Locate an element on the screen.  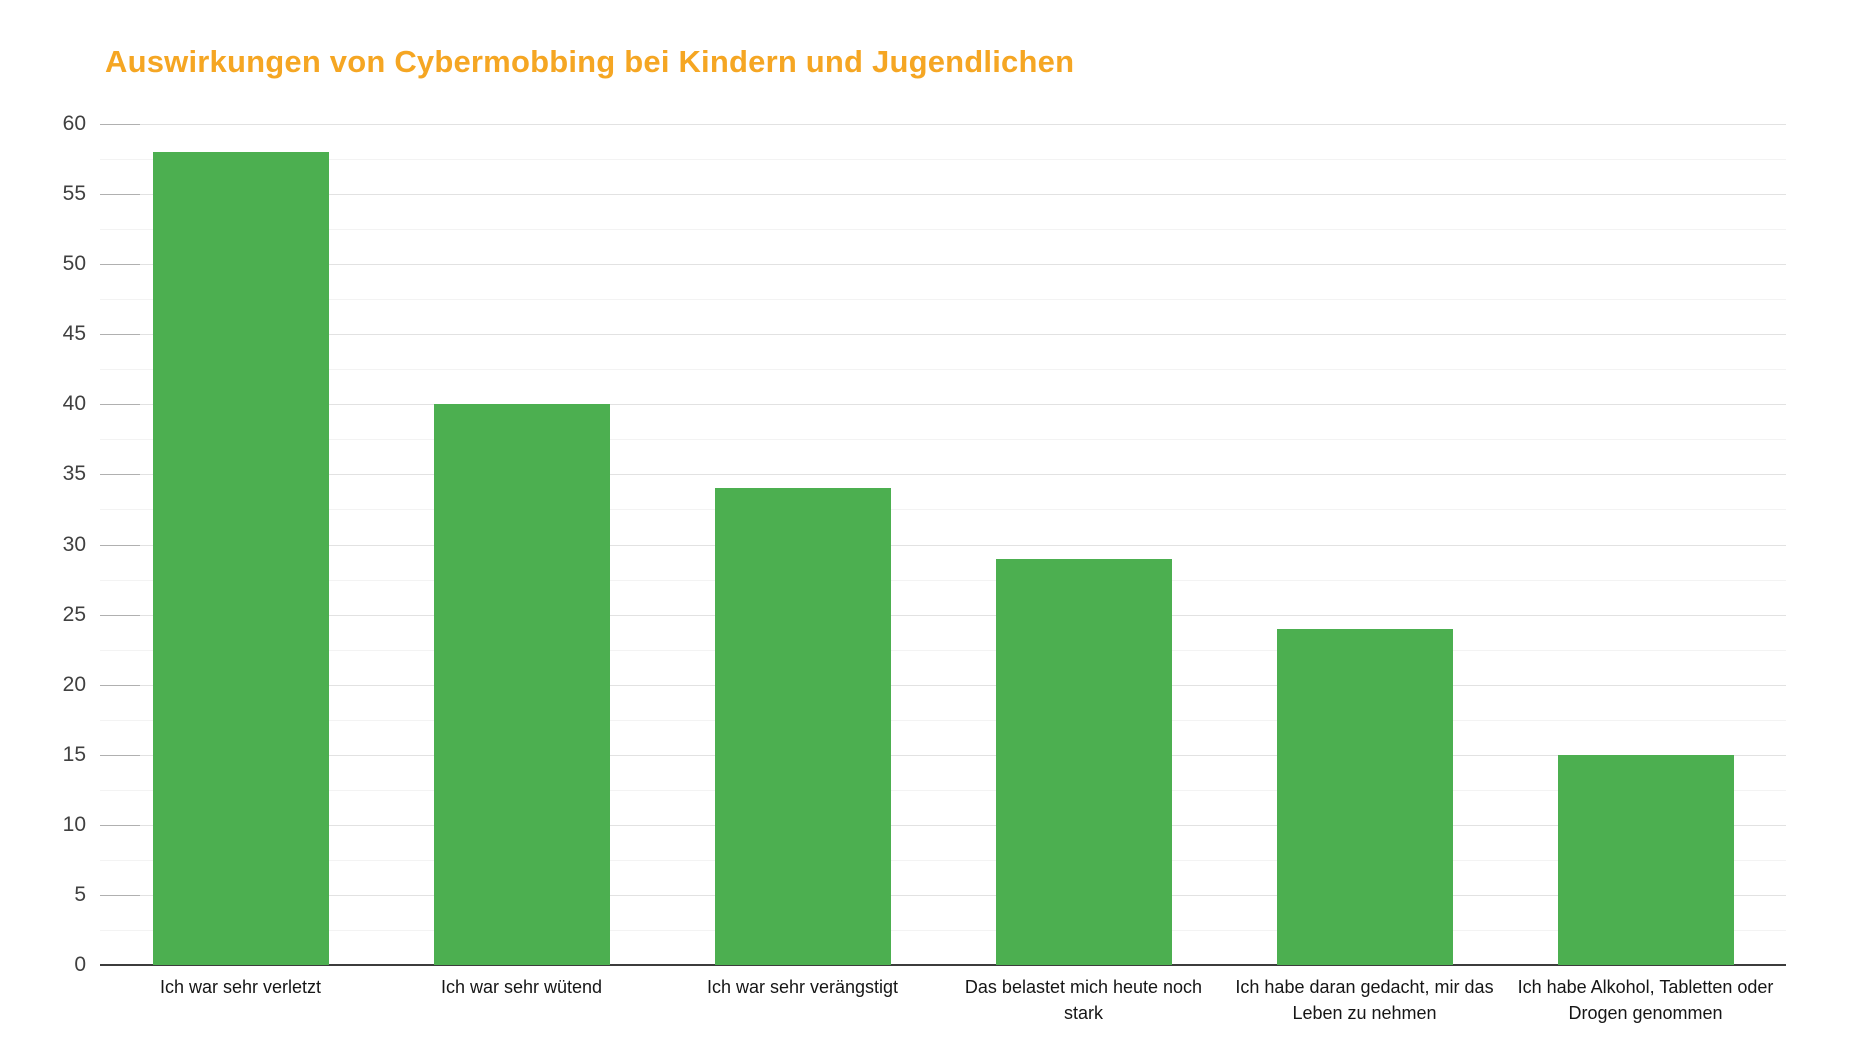
y-axis-label: 10 is located at coordinates (74, 824).